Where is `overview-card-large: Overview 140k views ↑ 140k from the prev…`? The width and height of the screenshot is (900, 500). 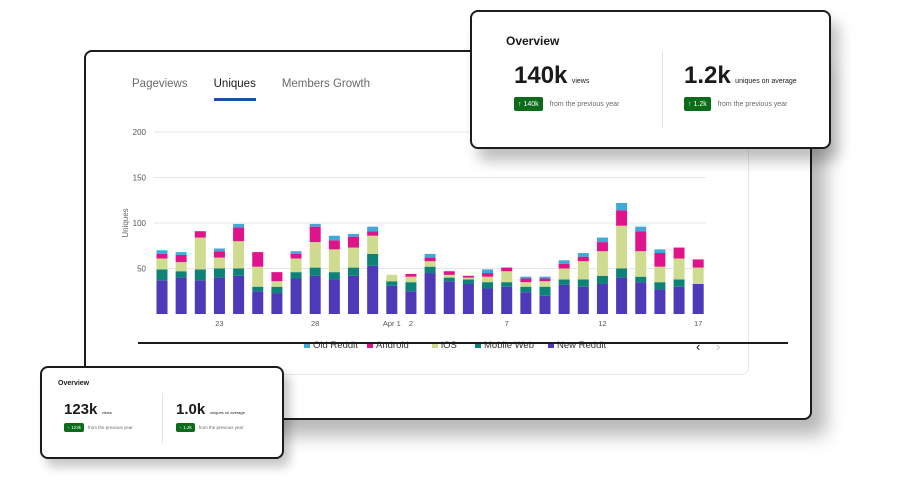 overview-card-large: Overview 140k views ↑ 140k from the prev… is located at coordinates (650, 79).